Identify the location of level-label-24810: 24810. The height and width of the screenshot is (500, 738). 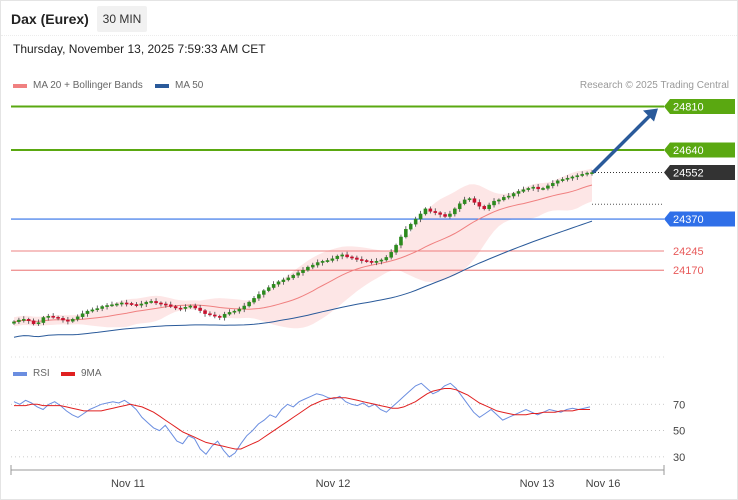
(688, 108).